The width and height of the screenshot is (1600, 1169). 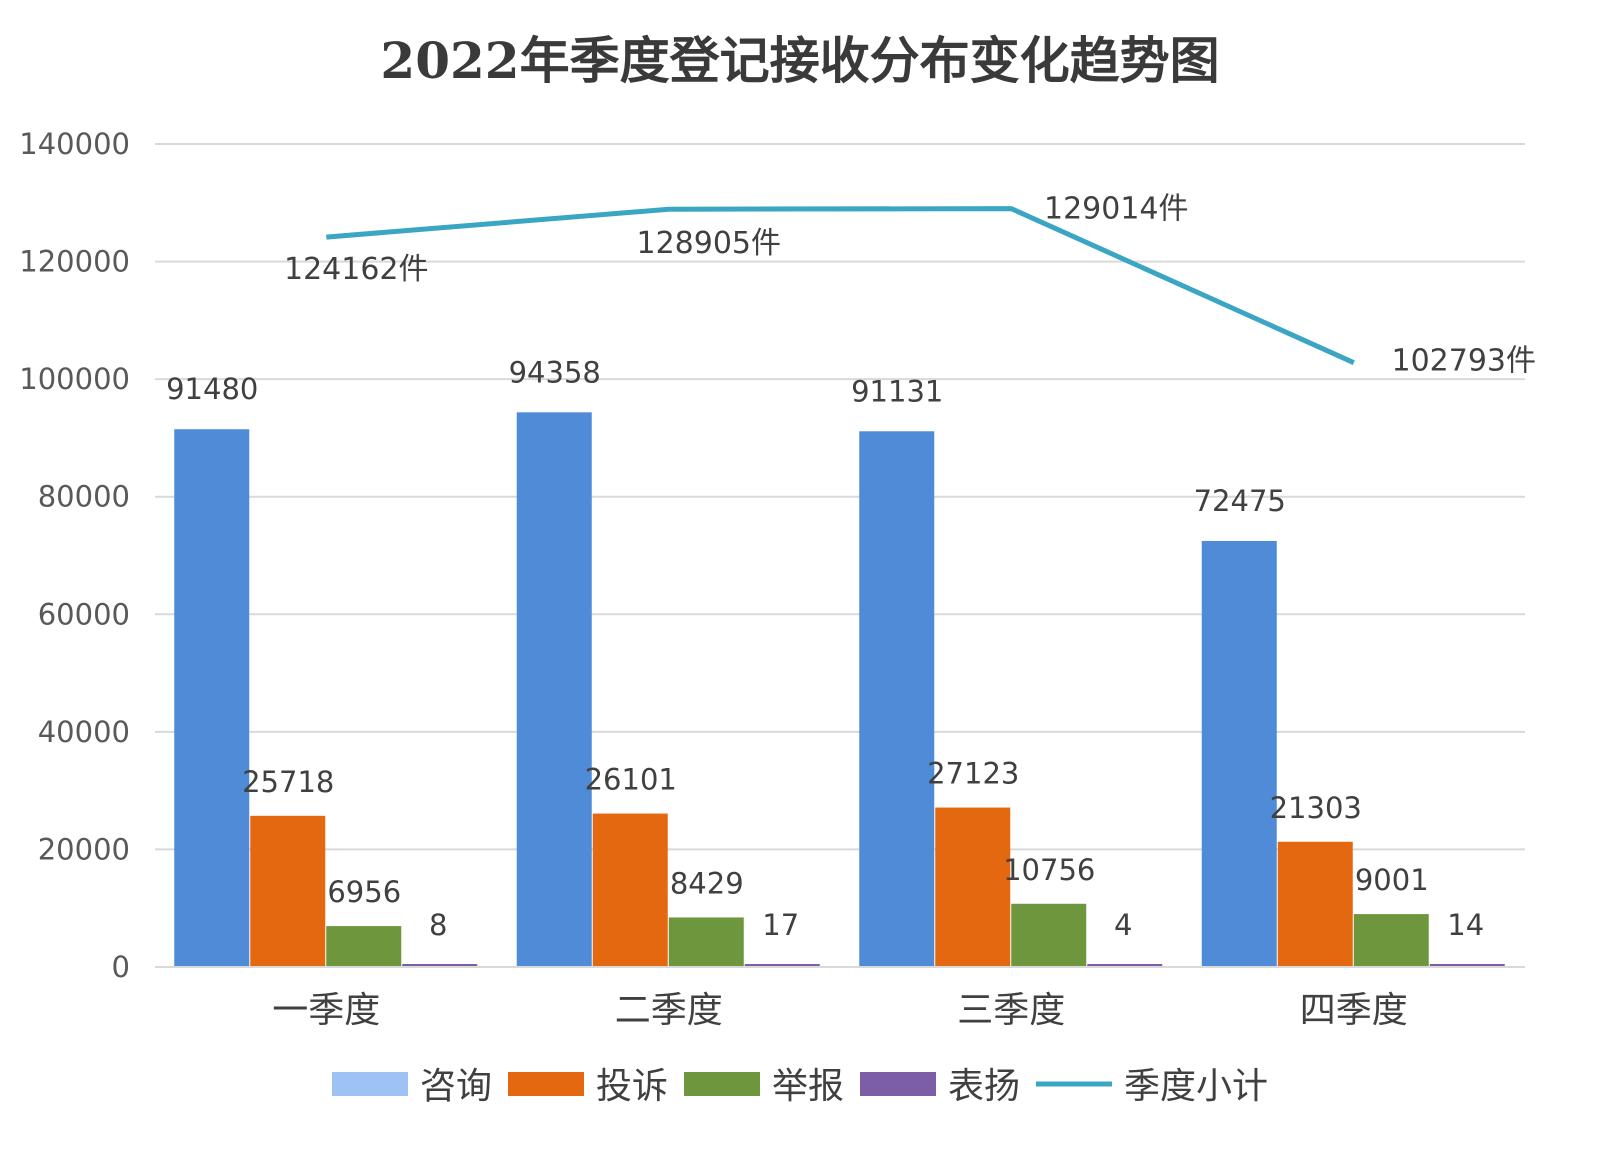 I want to click on data-label: 27123, so click(x=973, y=774).